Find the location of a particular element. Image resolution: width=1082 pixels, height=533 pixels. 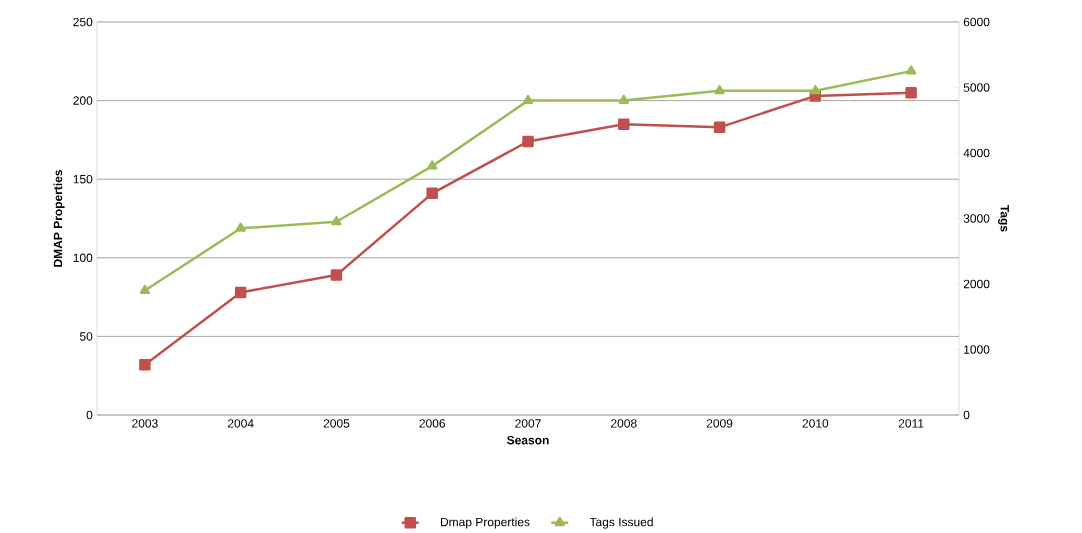

y-tick-label: 250 is located at coordinates (83, 22).